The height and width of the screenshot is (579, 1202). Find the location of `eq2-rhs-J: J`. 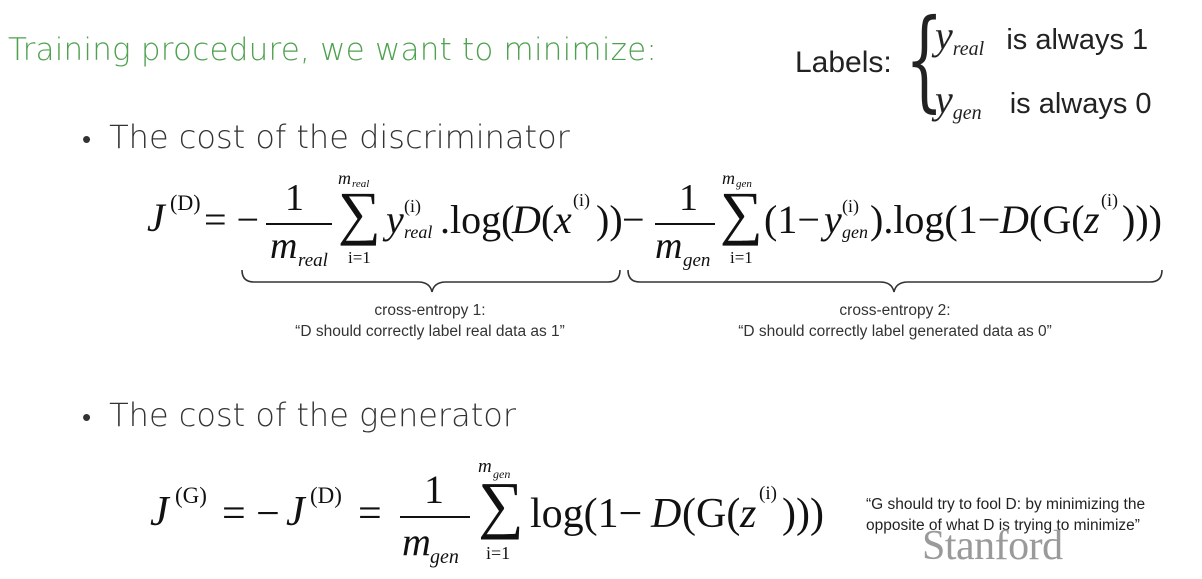

eq2-rhs-J: J is located at coordinates (295, 512).